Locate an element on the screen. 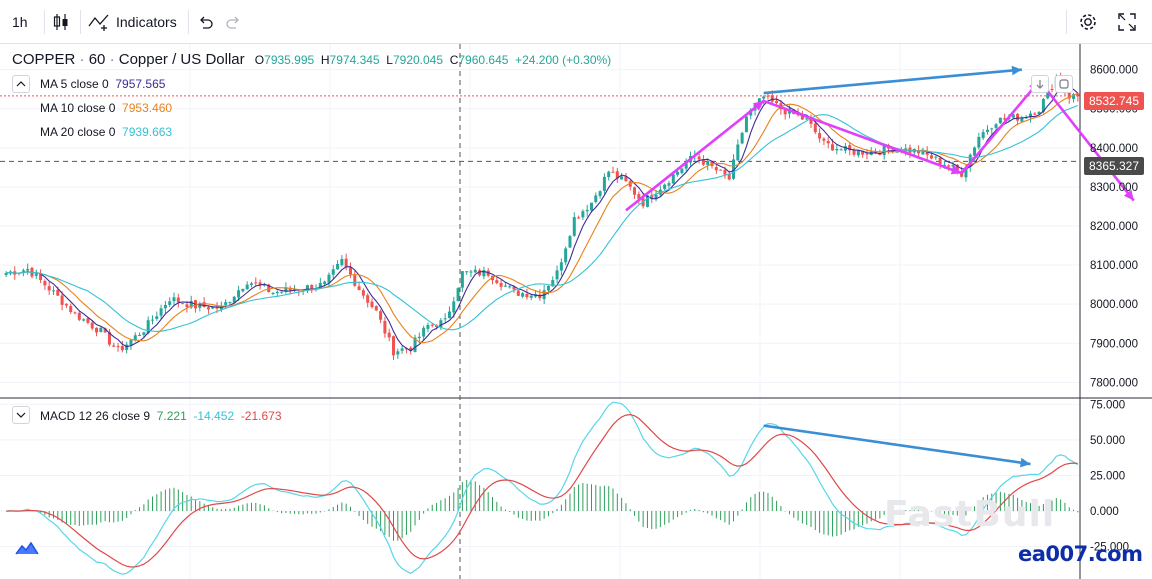 The width and height of the screenshot is (1152, 579). fastbull-watermark: FastBull is located at coordinates (970, 514).